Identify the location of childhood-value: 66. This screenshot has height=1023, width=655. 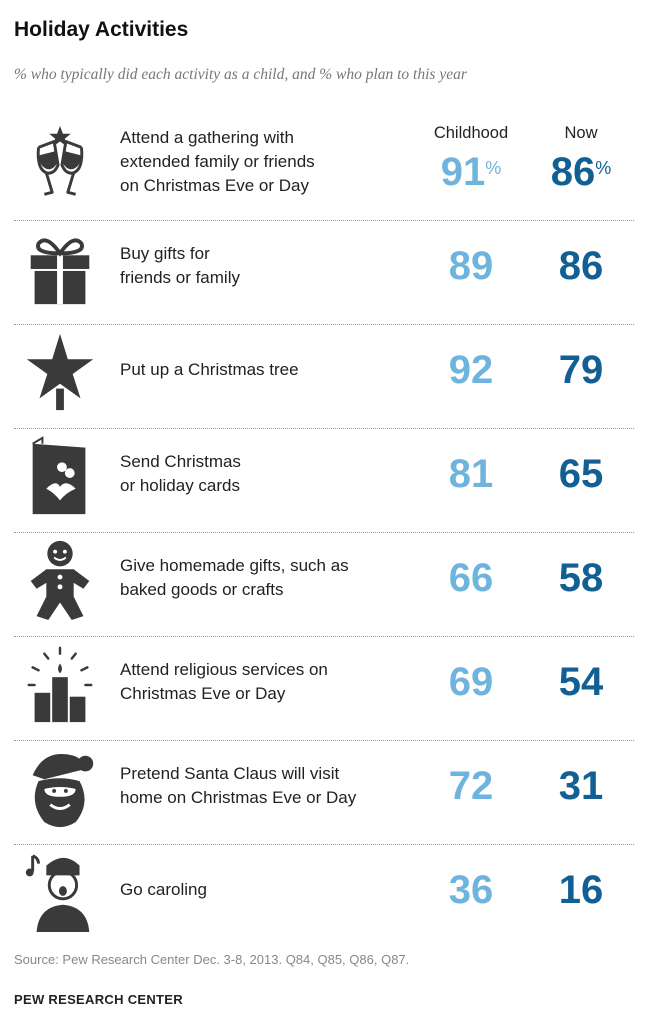
(471, 578).